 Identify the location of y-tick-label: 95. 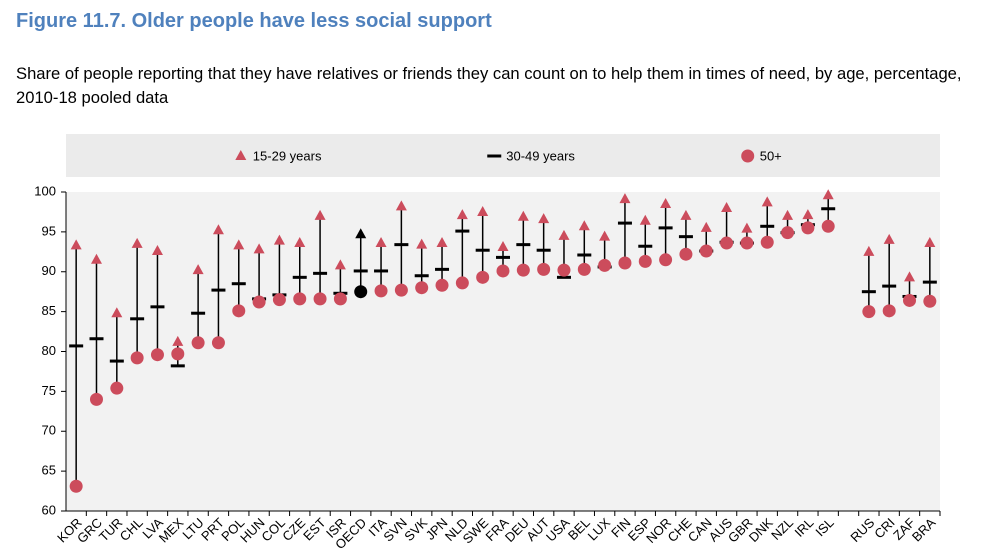
(49, 230).